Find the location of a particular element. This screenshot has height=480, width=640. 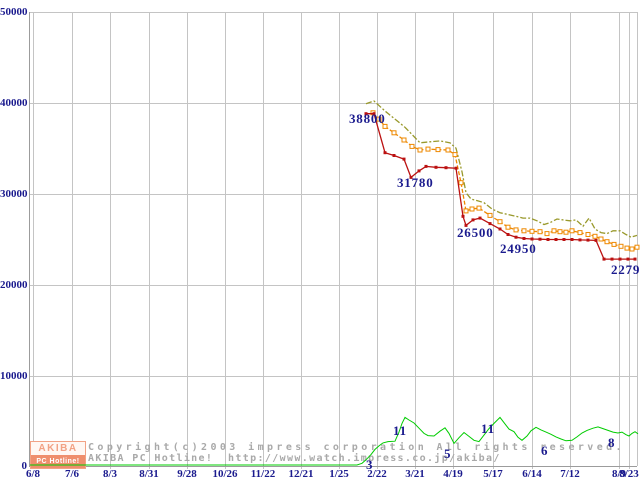

x-tick-label: 1/25 is located at coordinates (339, 474).